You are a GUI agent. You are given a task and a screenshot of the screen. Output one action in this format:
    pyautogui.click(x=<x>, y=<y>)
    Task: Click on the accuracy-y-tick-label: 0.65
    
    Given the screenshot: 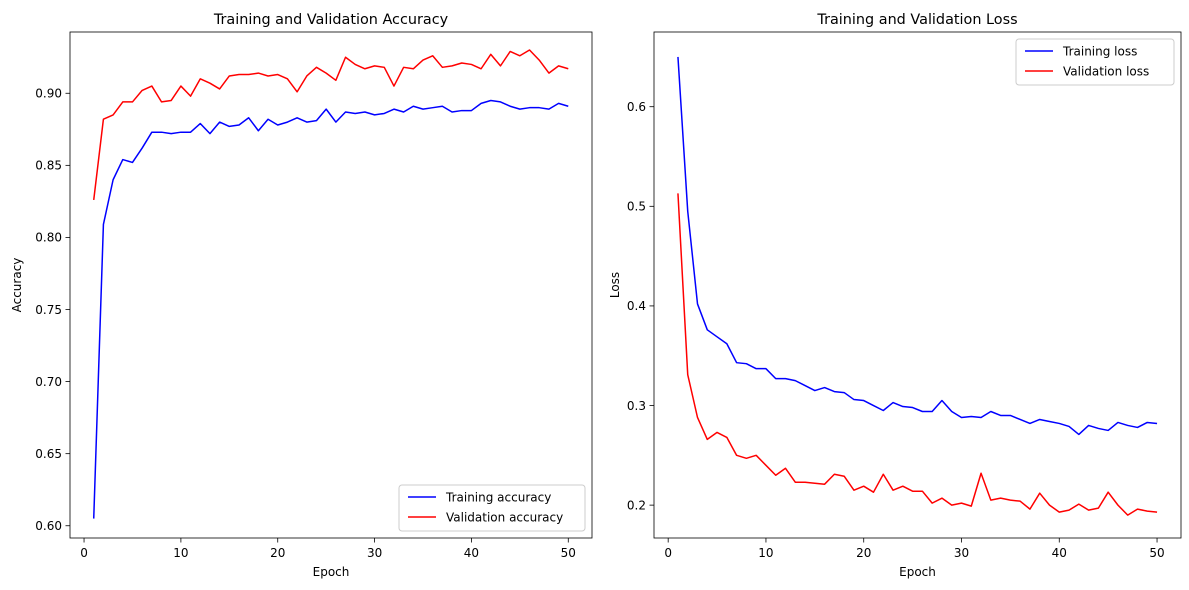 What is the action you would take?
    pyautogui.click(x=48, y=454)
    